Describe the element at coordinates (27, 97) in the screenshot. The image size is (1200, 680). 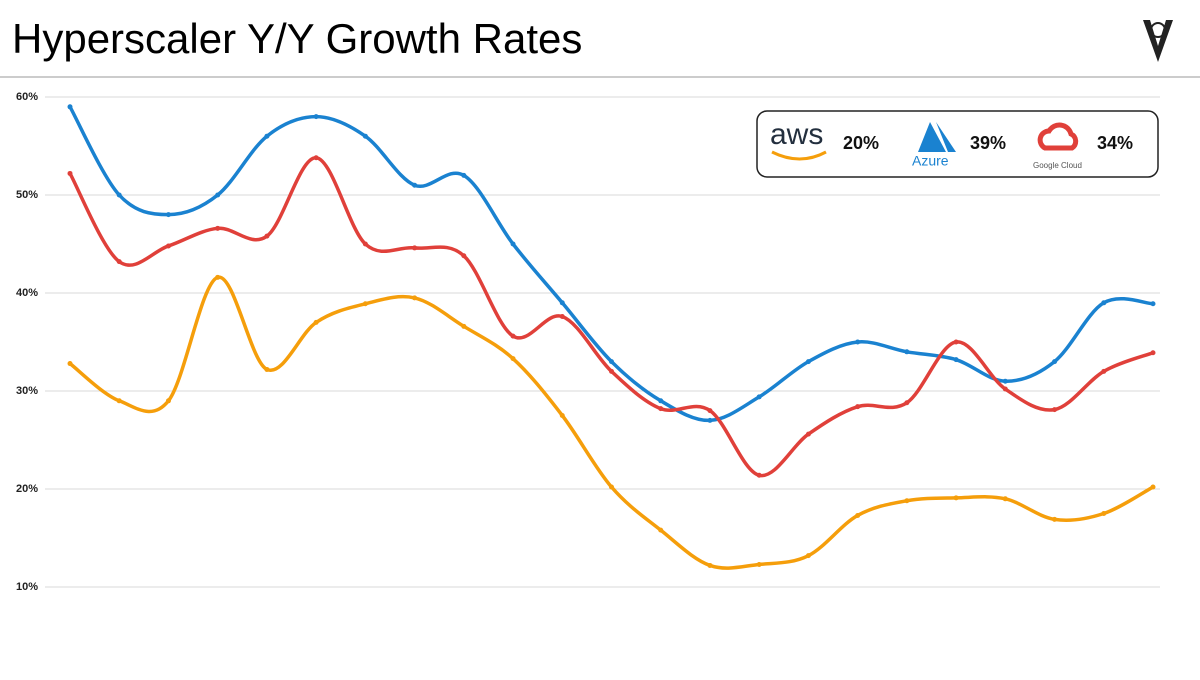
I see `y-tick-label: 60%` at that location.